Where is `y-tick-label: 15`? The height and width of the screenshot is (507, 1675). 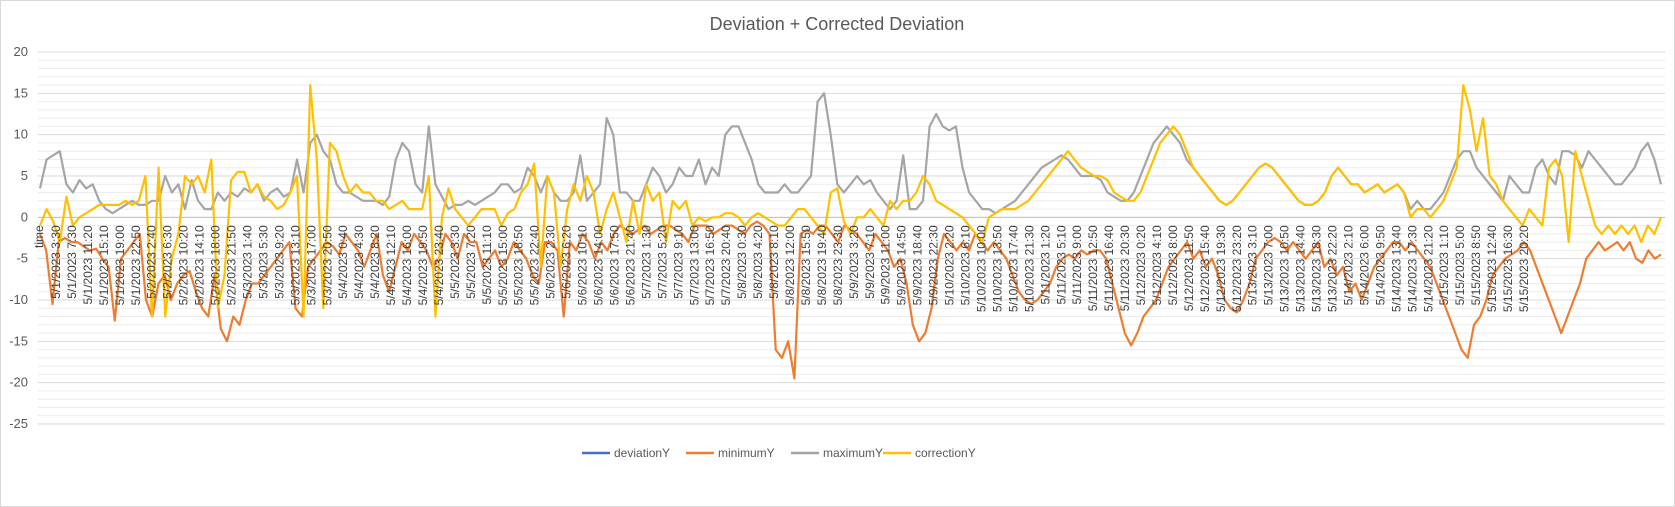 y-tick-label: 15 is located at coordinates (21, 92).